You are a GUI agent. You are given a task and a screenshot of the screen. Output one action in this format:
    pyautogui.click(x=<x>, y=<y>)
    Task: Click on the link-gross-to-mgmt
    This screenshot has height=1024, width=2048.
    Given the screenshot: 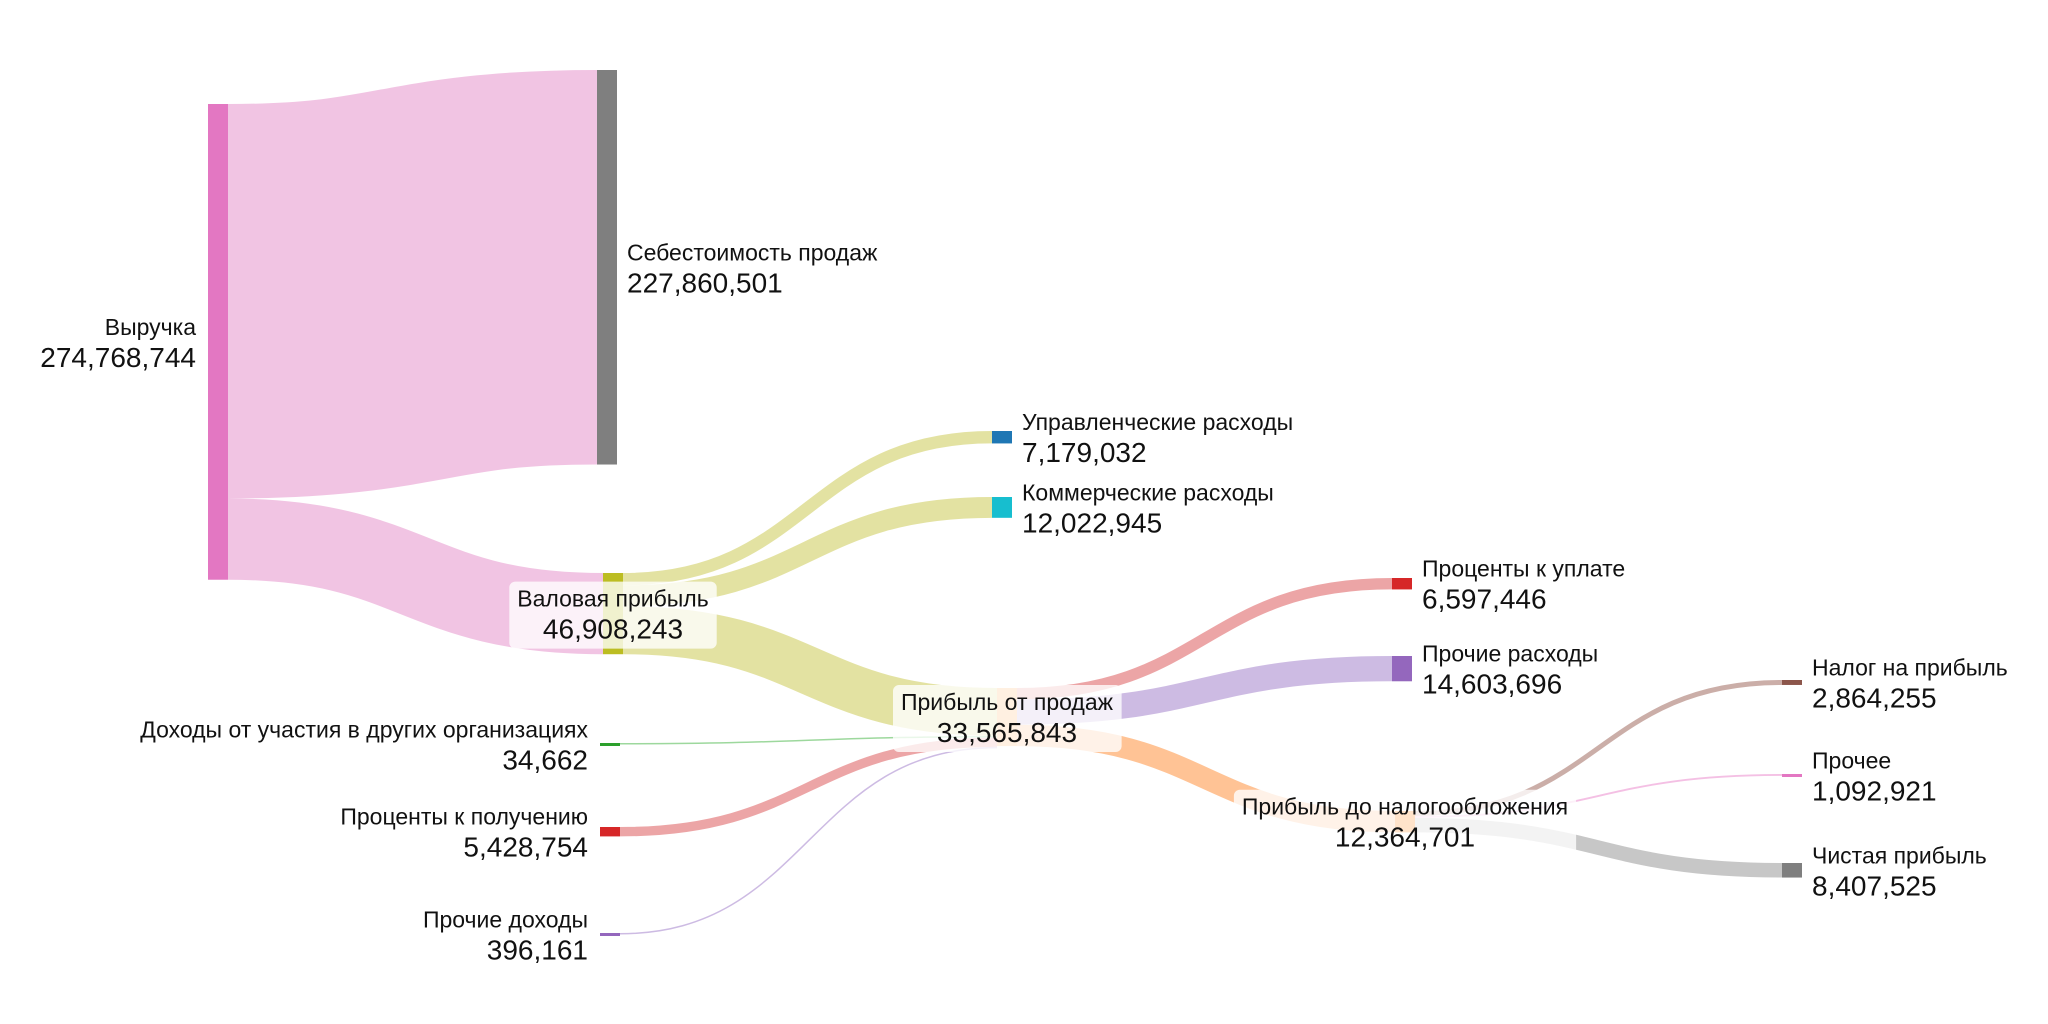 What is the action you would take?
    pyautogui.click(x=807, y=508)
    